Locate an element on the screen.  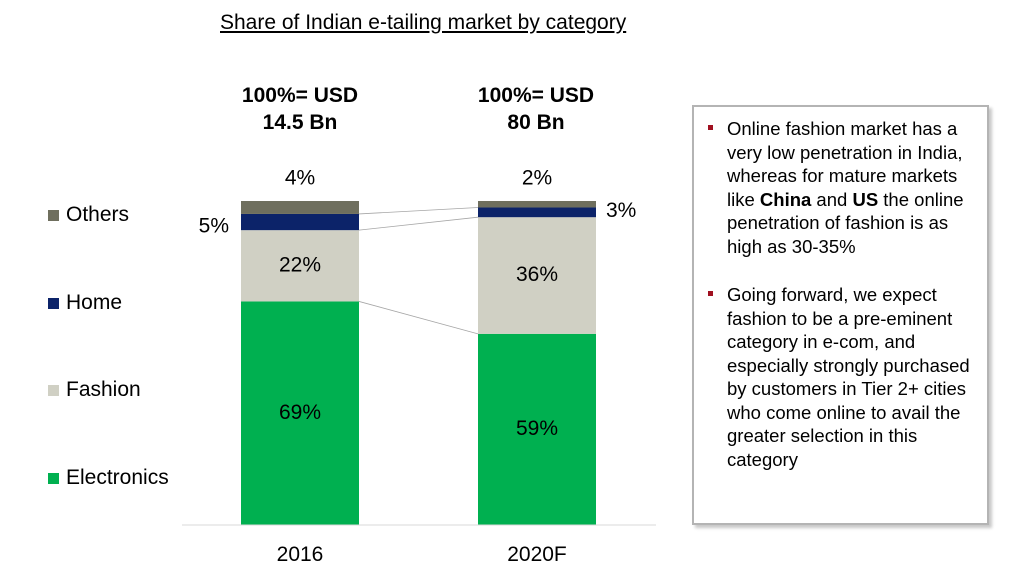
legend-label-others: Others is located at coordinates (98, 214).